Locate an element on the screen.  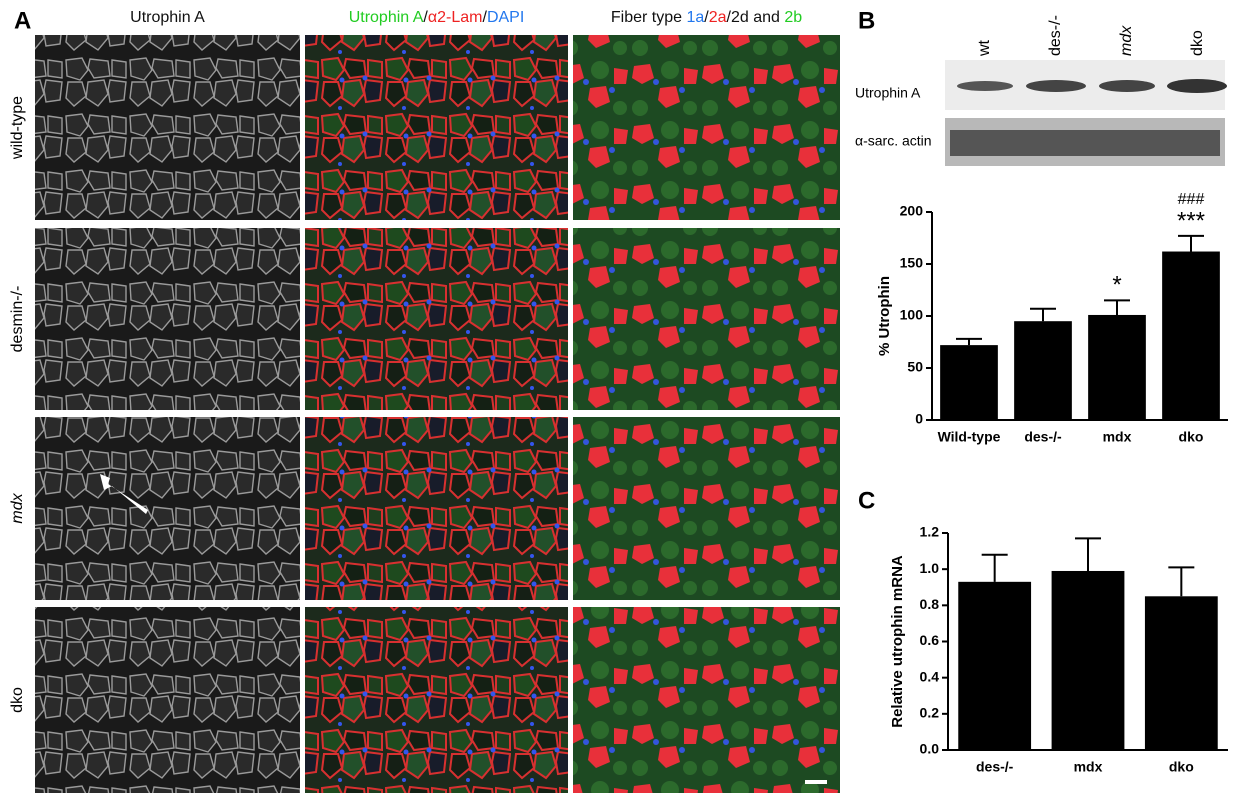
row-label: dko is located at coordinates (17, 700).